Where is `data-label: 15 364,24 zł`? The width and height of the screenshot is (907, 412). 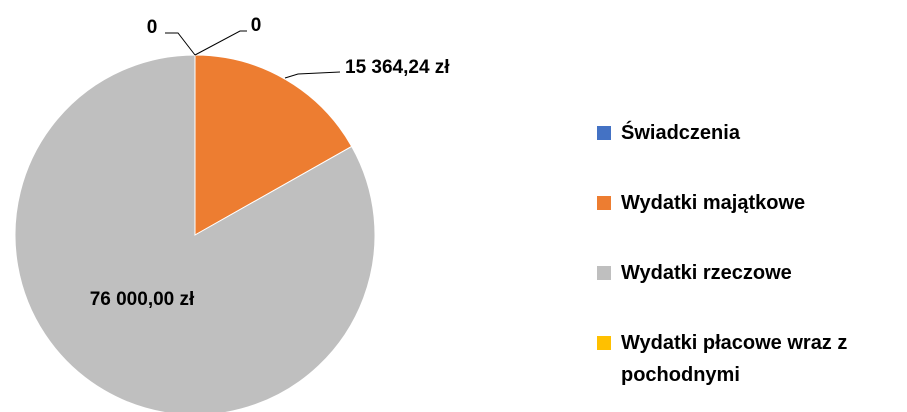 data-label: 15 364,24 zł is located at coordinates (397, 67).